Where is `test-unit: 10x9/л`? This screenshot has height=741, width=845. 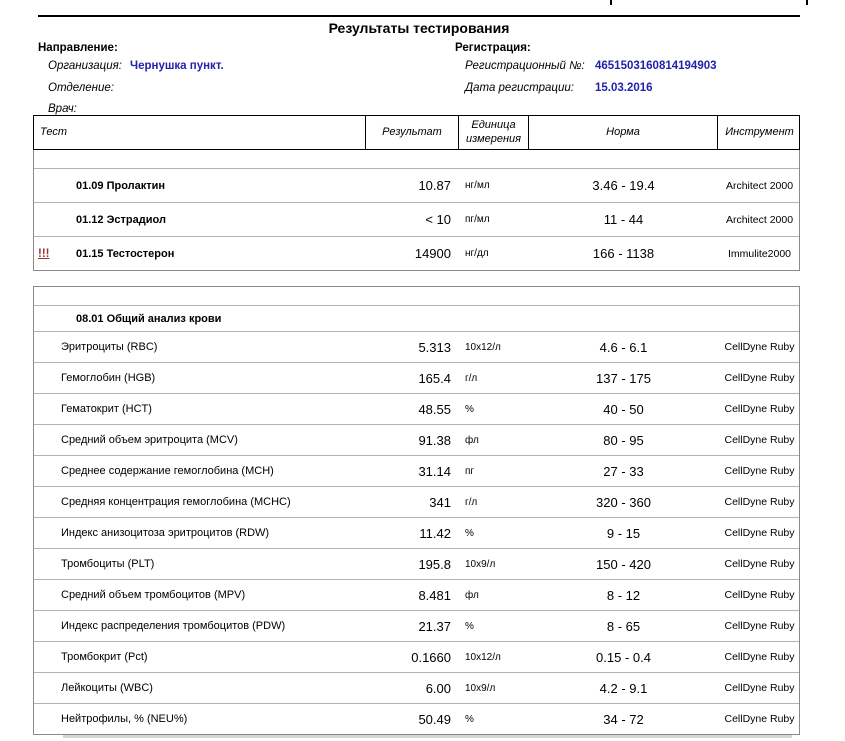
test-unit: 10x9/л is located at coordinates (480, 688).